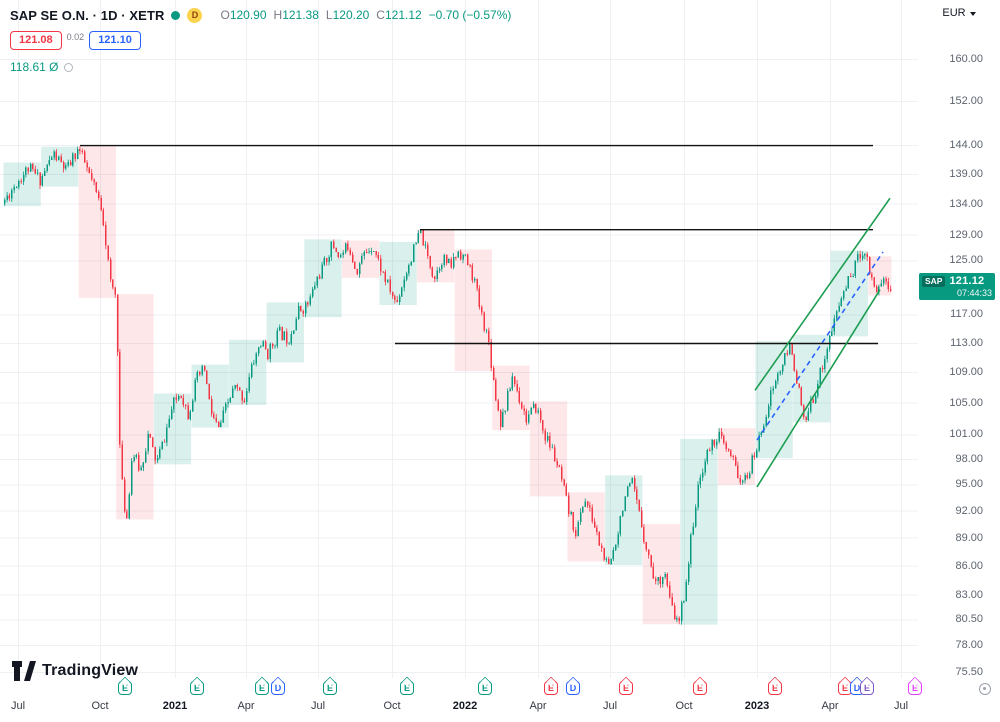  I want to click on price-axis-label: 92.00, so click(969, 510).